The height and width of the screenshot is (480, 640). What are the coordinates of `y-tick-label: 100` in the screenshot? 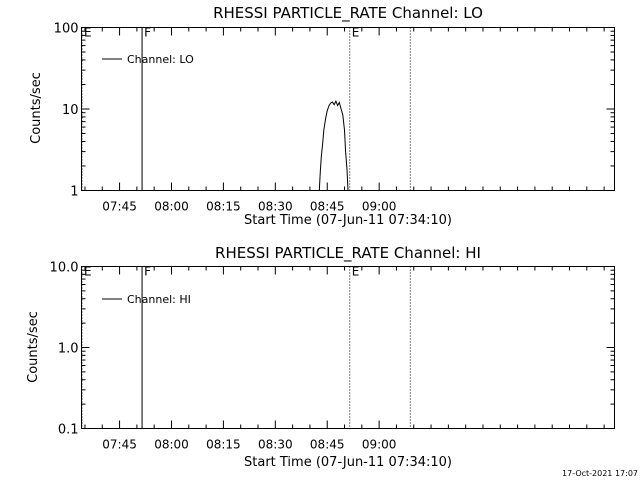 It's located at (66, 29).